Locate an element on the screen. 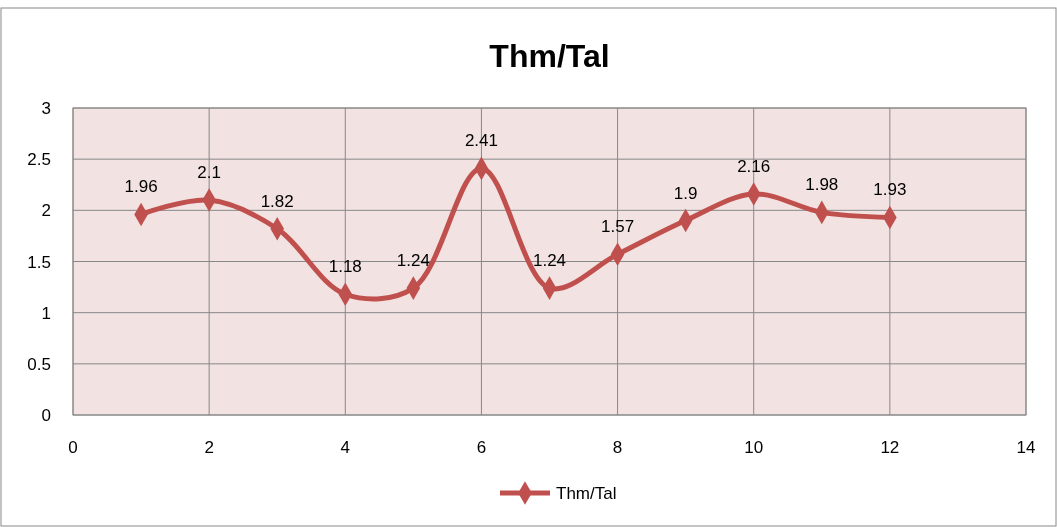 The height and width of the screenshot is (527, 1057). data-label: 2.1 is located at coordinates (209, 173).